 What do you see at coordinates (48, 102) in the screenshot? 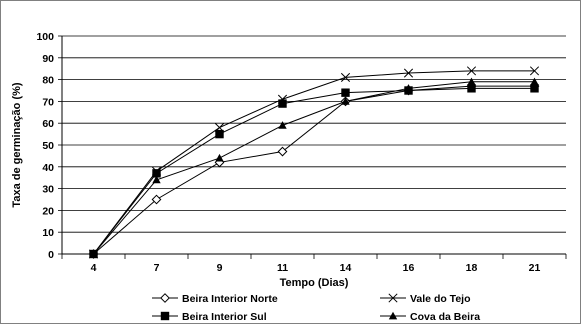
I see `y-tick-label: 70` at bounding box center [48, 102].